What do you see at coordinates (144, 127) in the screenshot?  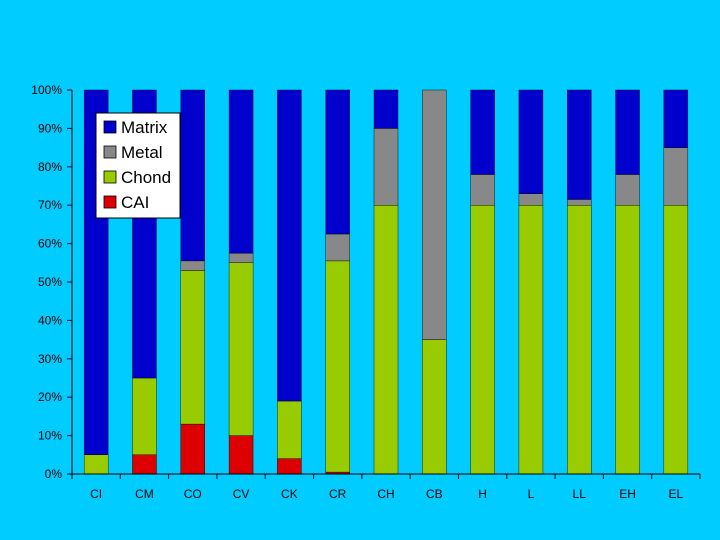 I see `legend-label-matrix: Matrix` at bounding box center [144, 127].